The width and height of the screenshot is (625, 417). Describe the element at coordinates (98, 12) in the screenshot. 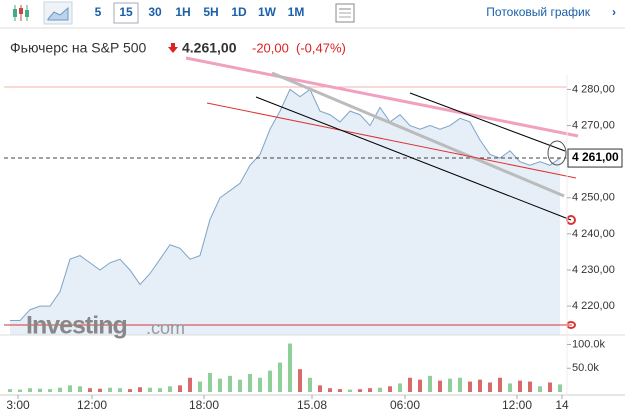

I see `interval-button: 5` at that location.